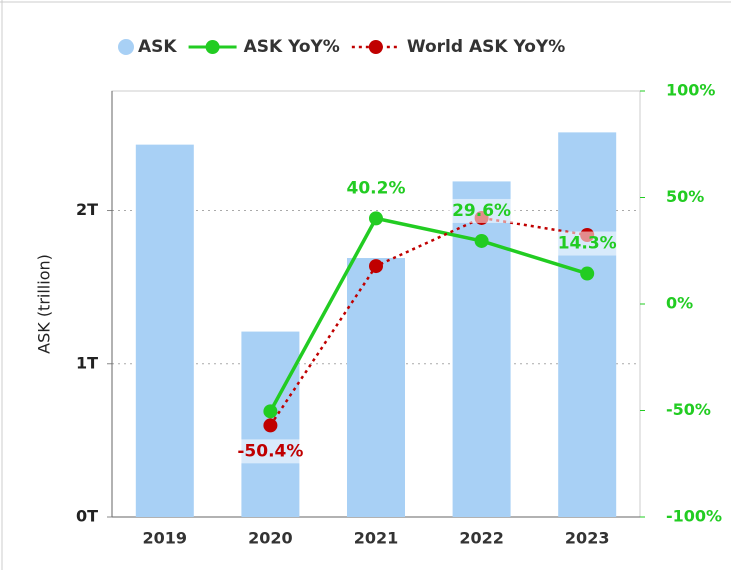 This screenshot has width=731, height=570. I want to click on data-label: -50.4%, so click(270, 451).